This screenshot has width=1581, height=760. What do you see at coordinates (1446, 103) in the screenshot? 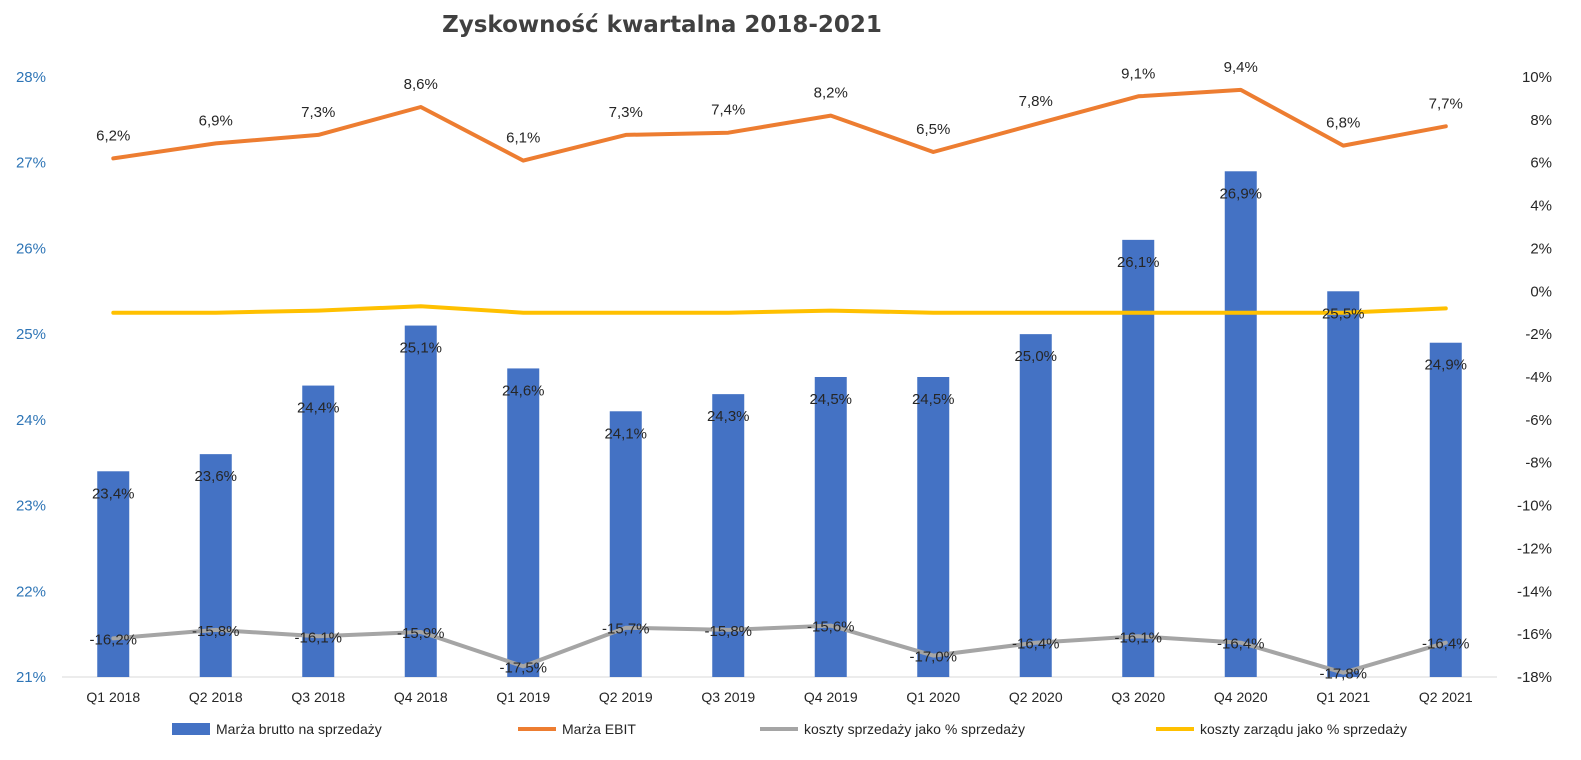
I see `line-data-label: 7,7%` at bounding box center [1446, 103].